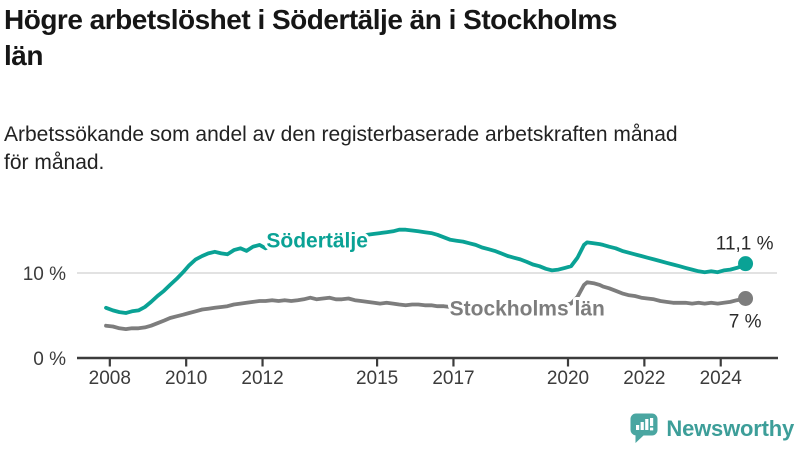 The image size is (800, 450). What do you see at coordinates (746, 298) in the screenshot?
I see `end-dot-stockholms-l-n` at bounding box center [746, 298].